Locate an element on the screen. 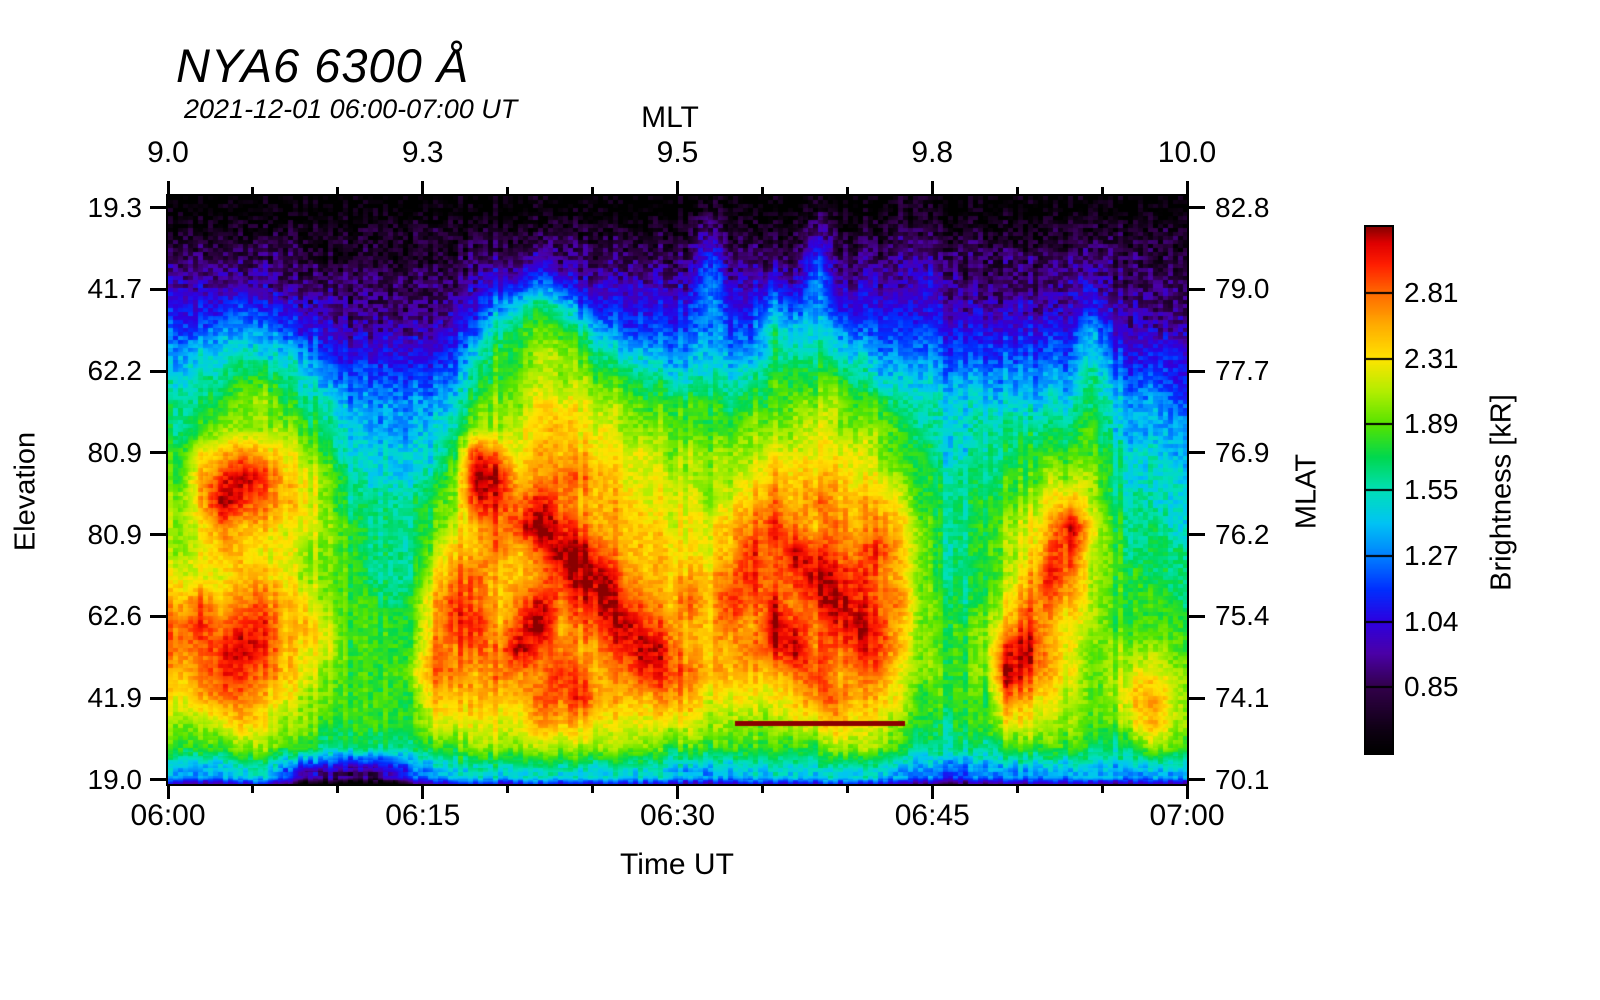 Image resolution: width=1600 pixels, height=1000 pixels. time-tick-label: 06:15 is located at coordinates (423, 815).